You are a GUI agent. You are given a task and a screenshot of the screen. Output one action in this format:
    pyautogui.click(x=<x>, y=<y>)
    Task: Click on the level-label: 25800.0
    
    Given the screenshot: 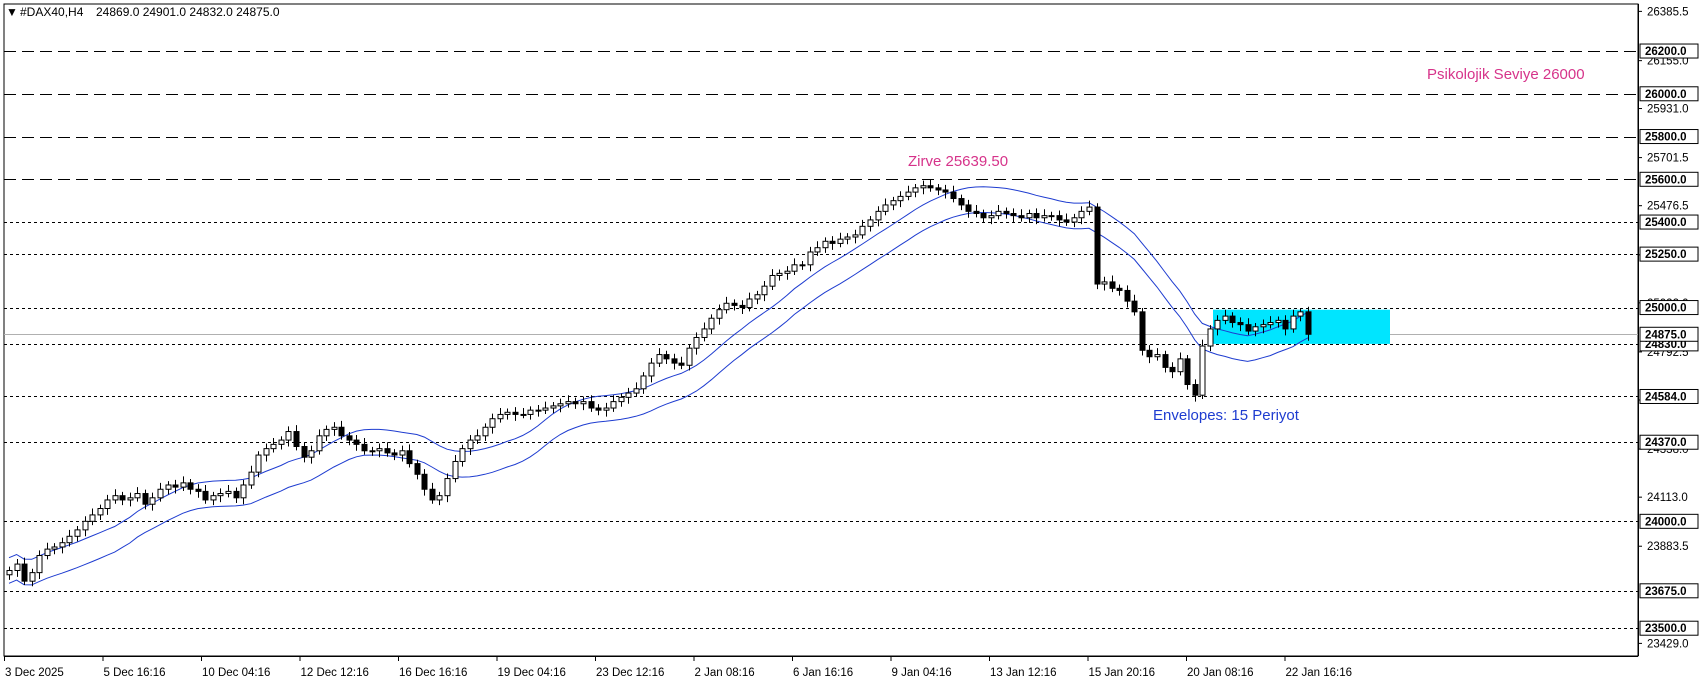 What is the action you would take?
    pyautogui.click(x=1666, y=138)
    